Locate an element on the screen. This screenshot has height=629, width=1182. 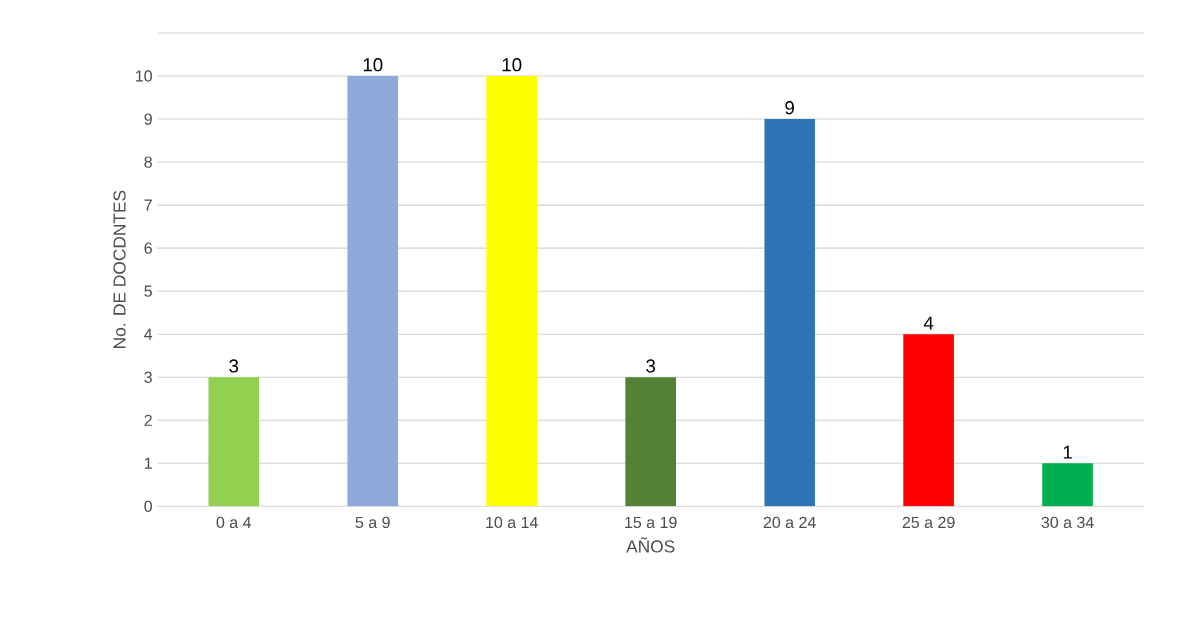
x-axis-title: AÑOS is located at coordinates (650, 545).